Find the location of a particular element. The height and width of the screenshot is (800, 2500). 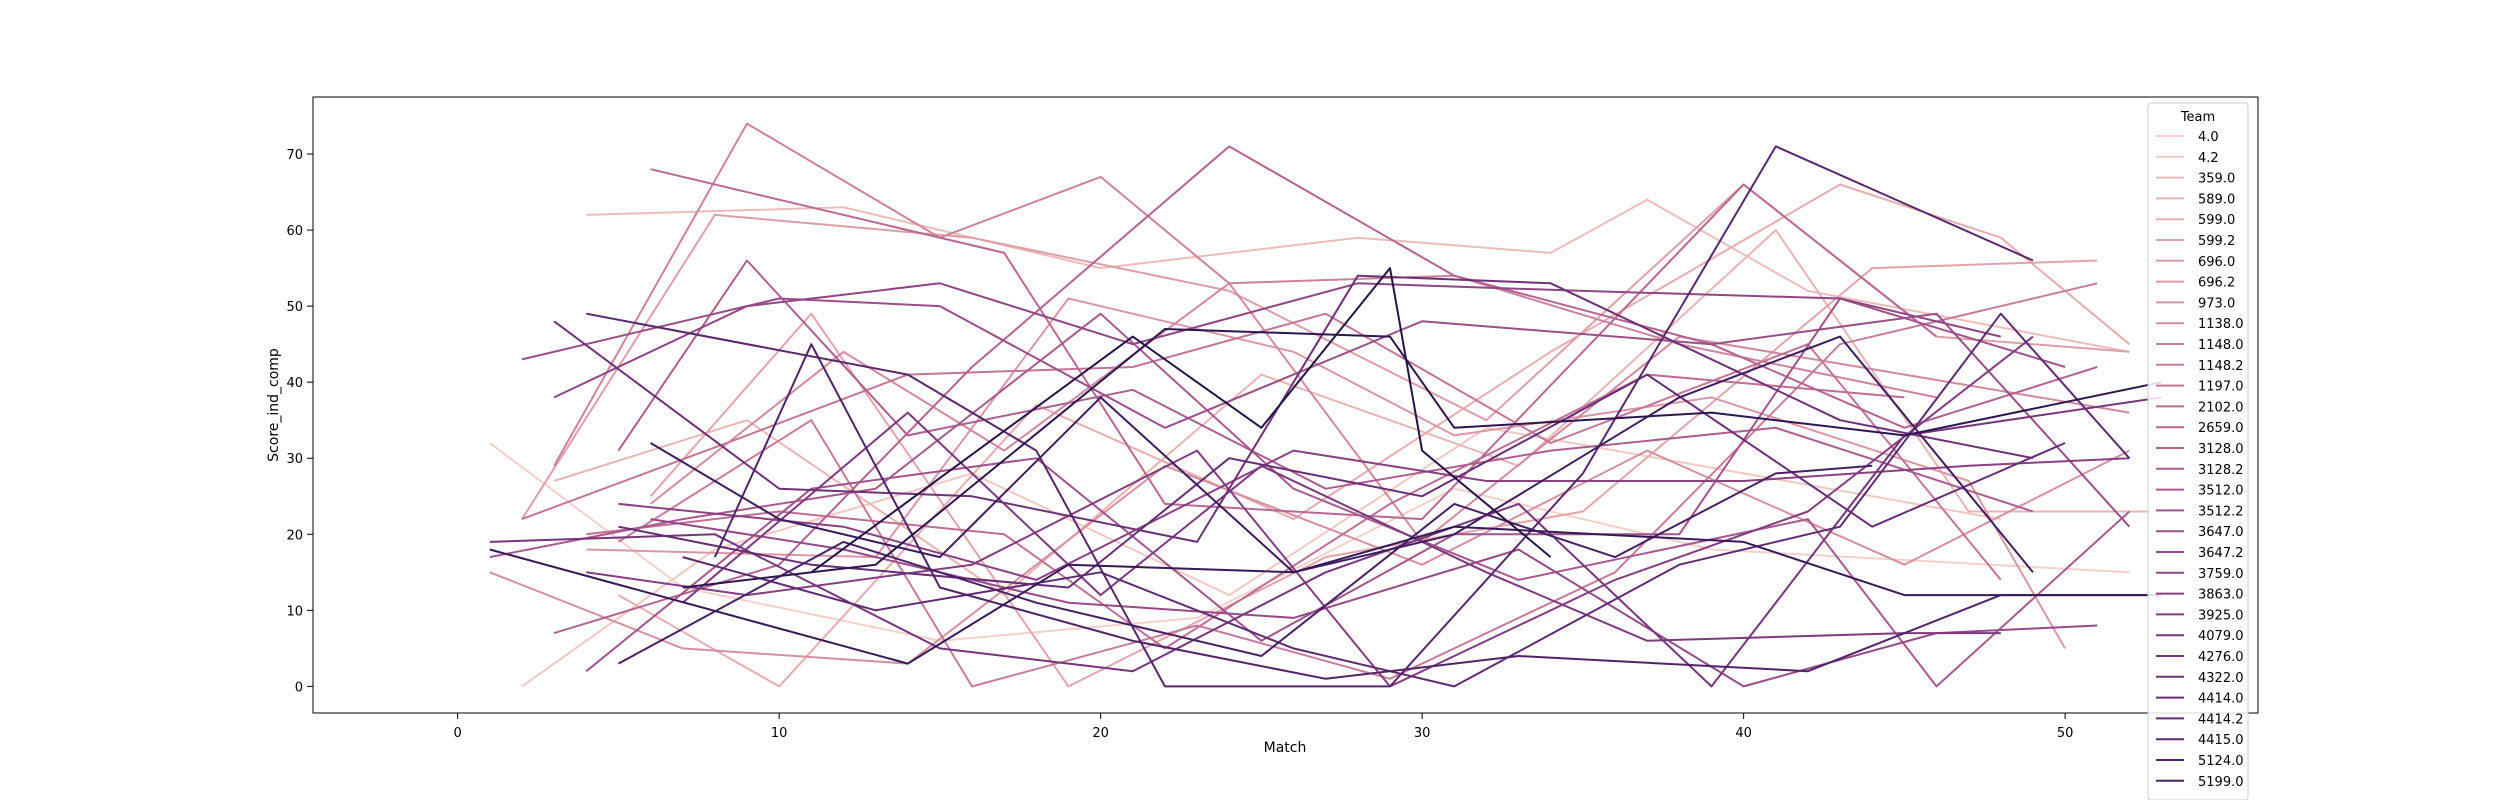

legend-entry-label: 3925.0 is located at coordinates (2221, 615).